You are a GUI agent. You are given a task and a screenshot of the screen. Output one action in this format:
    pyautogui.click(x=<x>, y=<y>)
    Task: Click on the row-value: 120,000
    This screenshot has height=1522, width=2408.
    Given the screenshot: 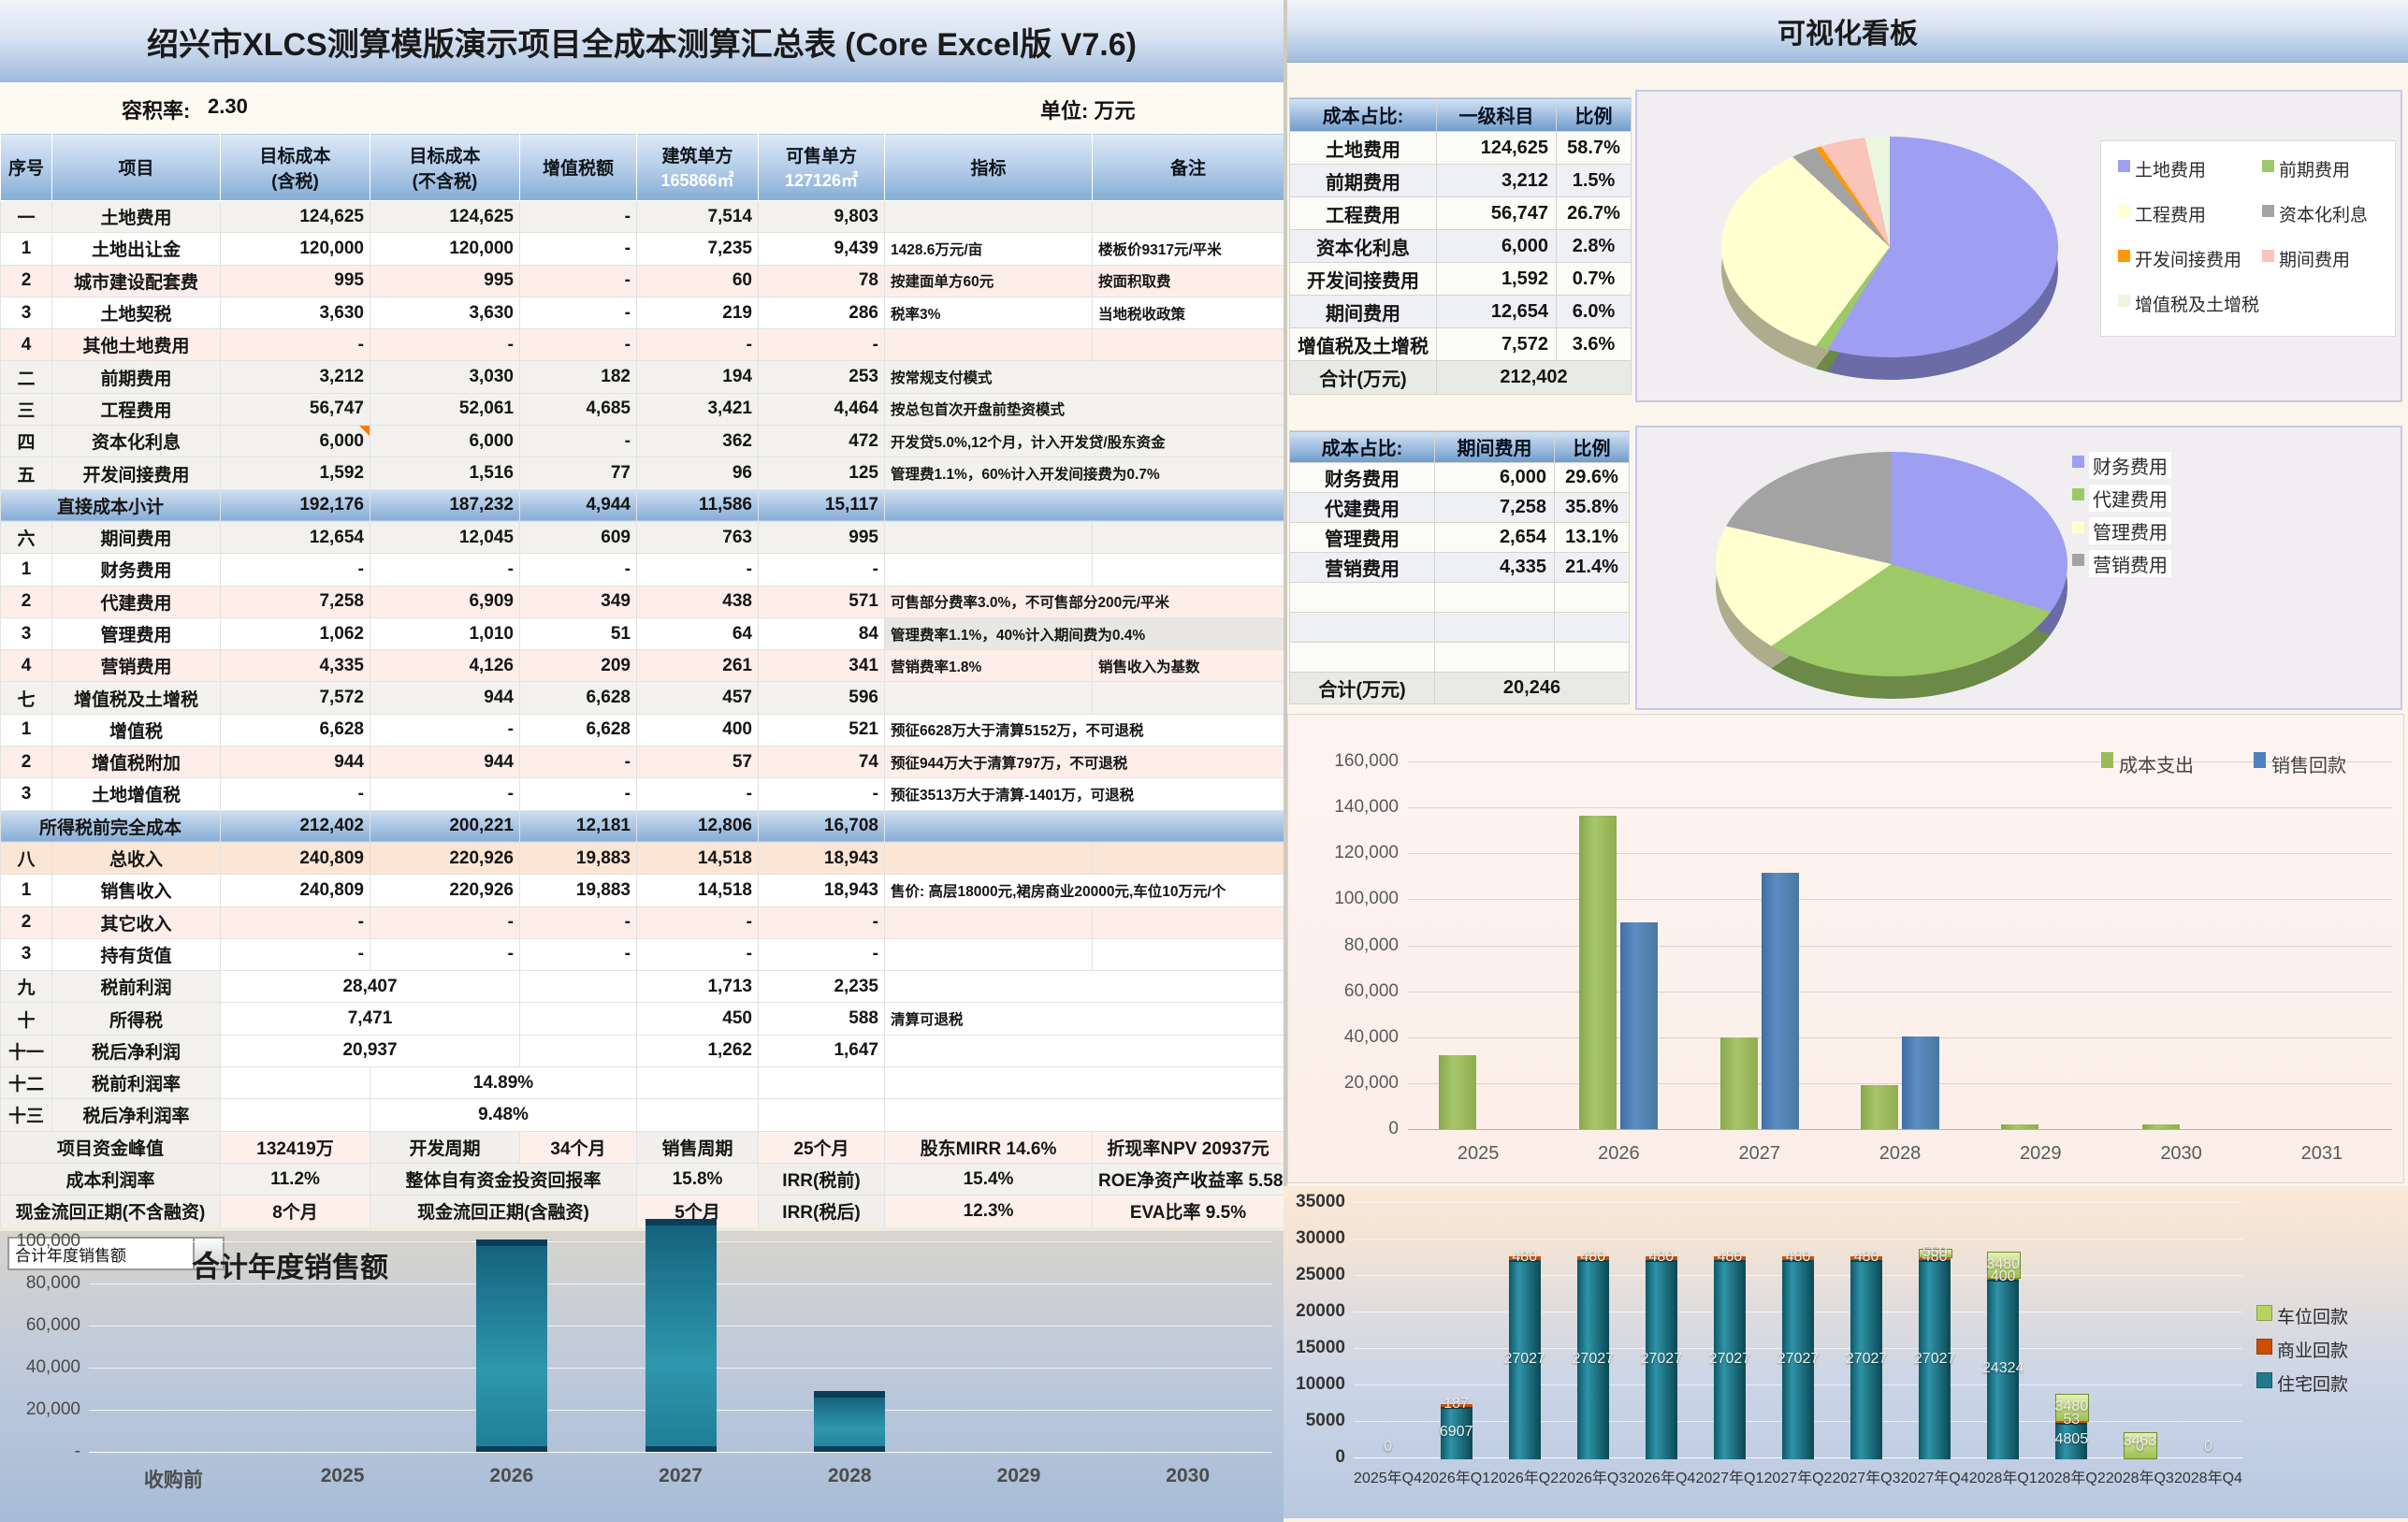 What is the action you would take?
    pyautogui.click(x=295, y=249)
    